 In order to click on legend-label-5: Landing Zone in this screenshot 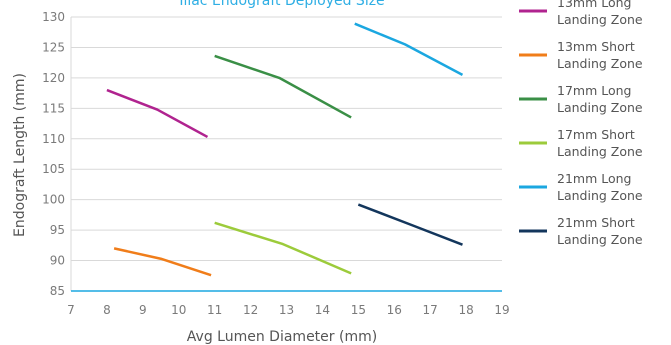, I will do `click(600, 195)`.